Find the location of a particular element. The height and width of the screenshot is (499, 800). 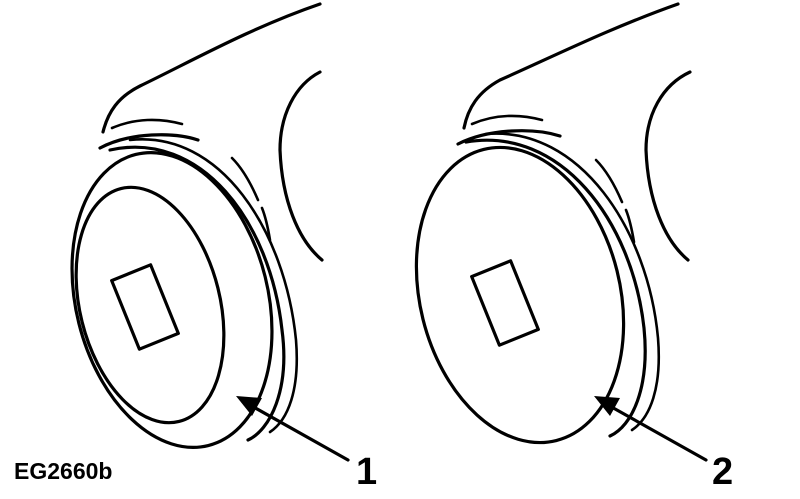

callout-label-1: 1 is located at coordinates (367, 472).